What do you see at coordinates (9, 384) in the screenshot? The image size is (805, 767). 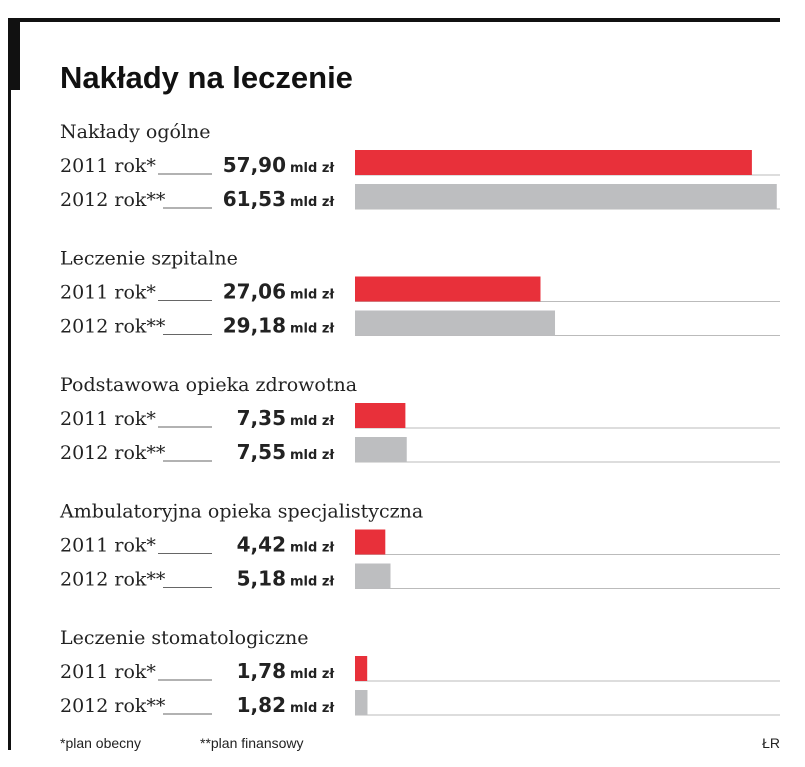 I see `frame-left` at bounding box center [9, 384].